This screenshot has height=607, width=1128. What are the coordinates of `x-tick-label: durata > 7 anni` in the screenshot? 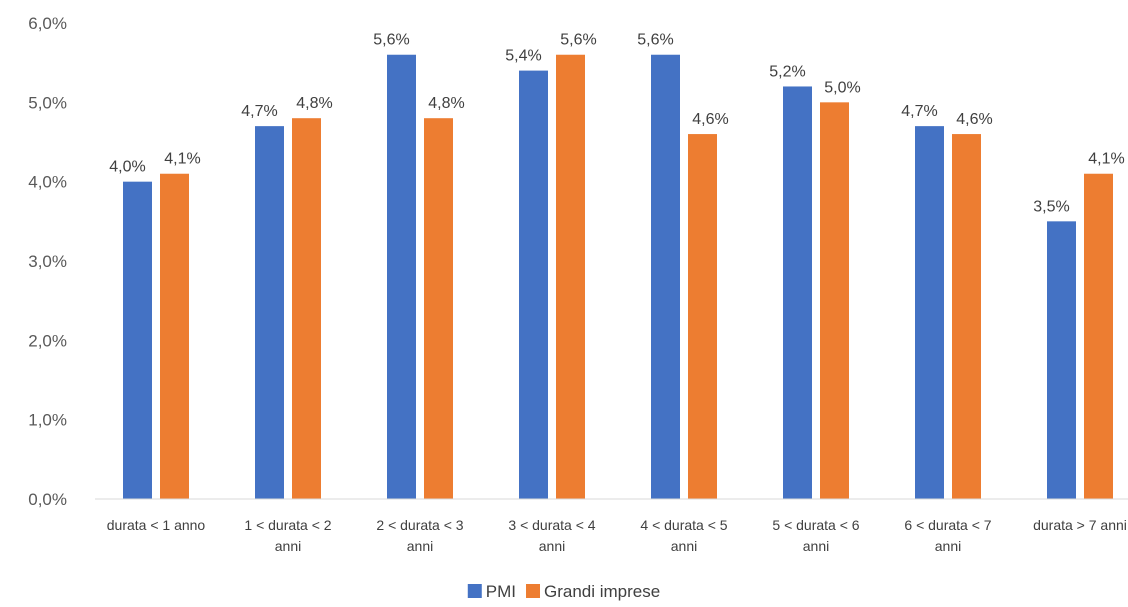 It's located at (1080, 525).